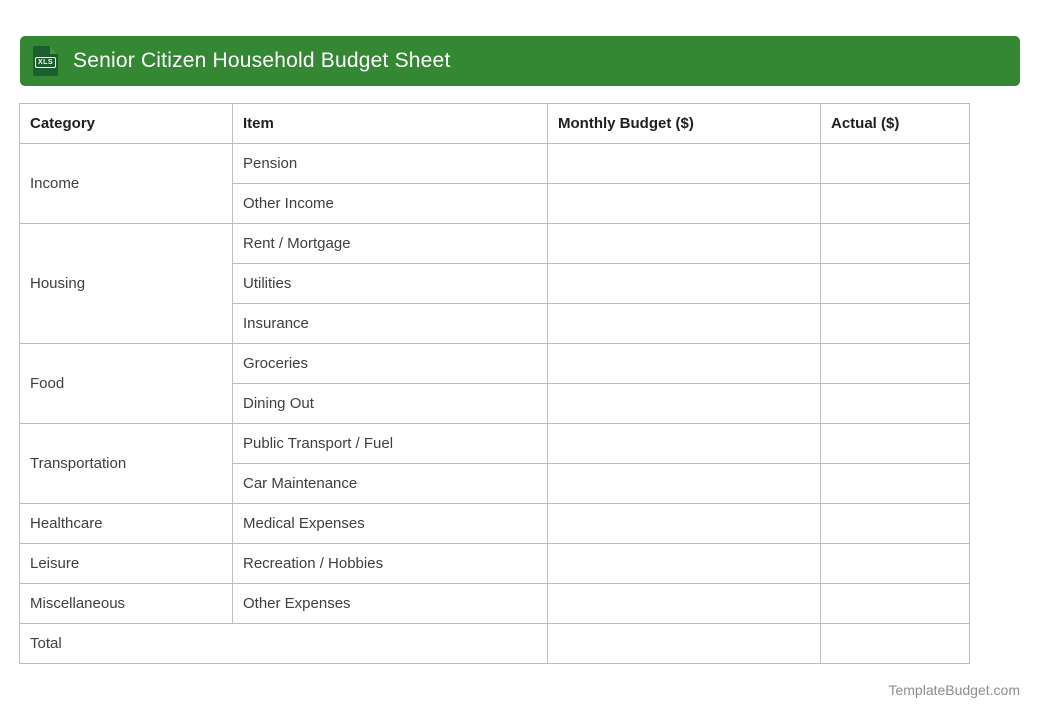 Image resolution: width=1040 pixels, height=720 pixels. Describe the element at coordinates (390, 203) in the screenshot. I see `item-cell: Other Income` at that location.